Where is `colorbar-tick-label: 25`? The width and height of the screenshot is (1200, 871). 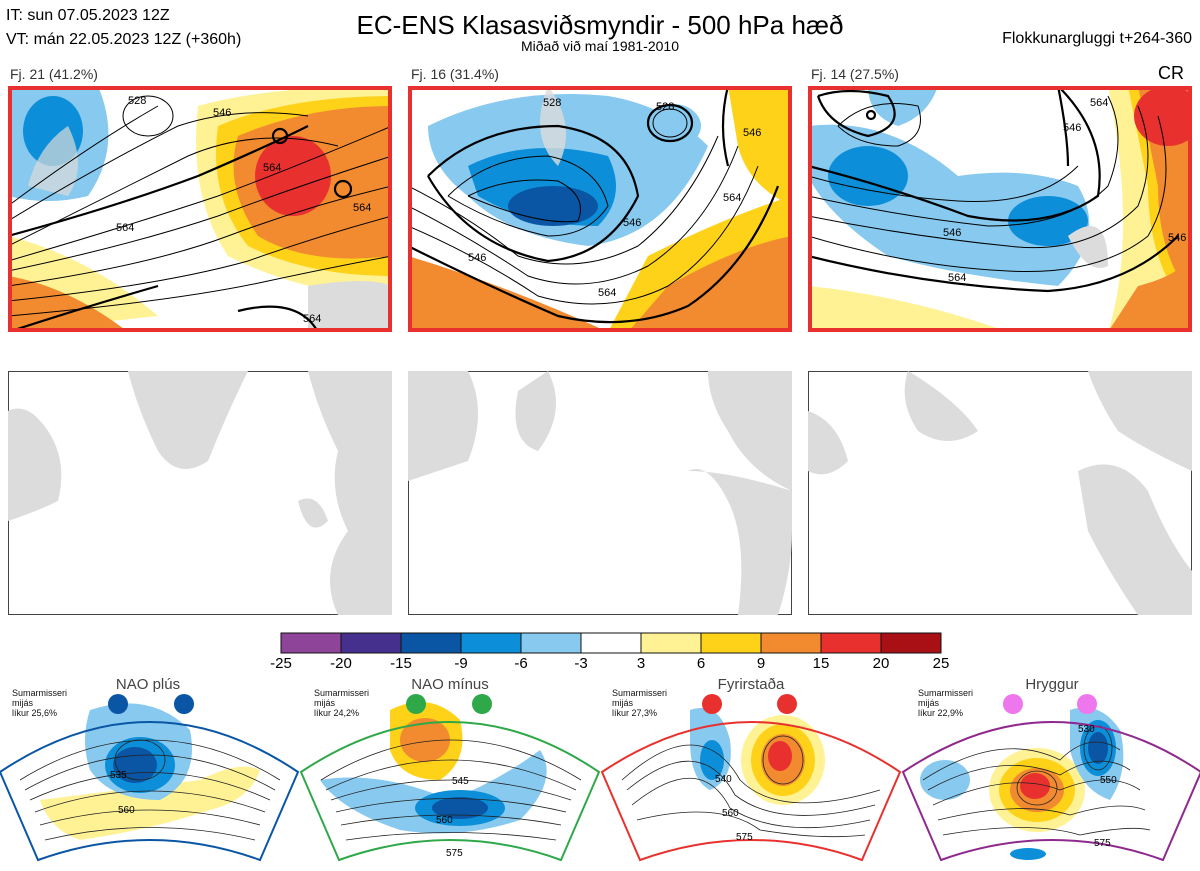
colorbar-tick-label: 25 is located at coordinates (941, 663).